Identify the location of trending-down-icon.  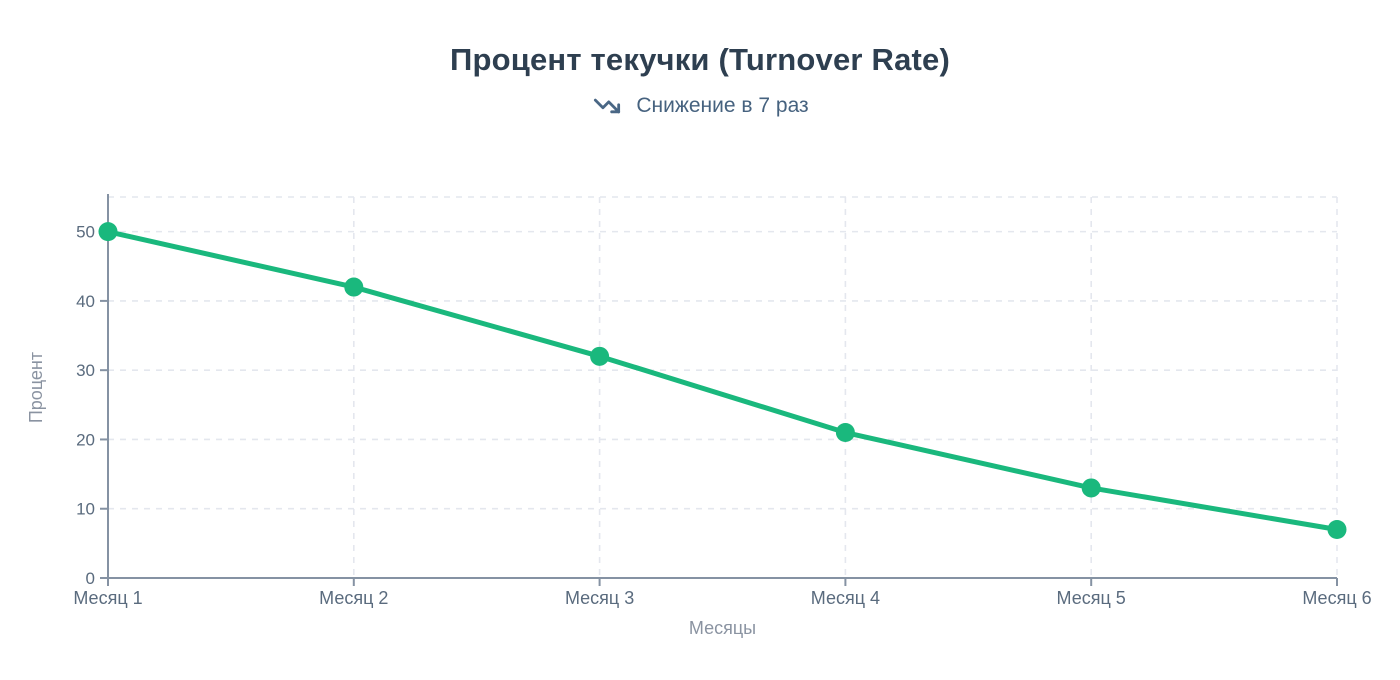
(607, 106).